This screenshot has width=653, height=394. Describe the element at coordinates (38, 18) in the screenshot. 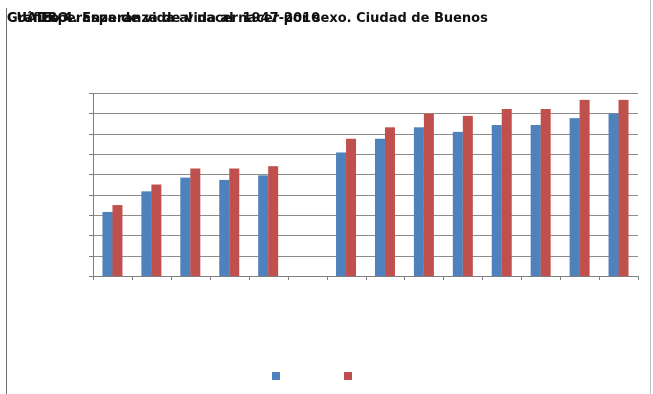

I see `chart-title-overlap-1: CUADRO` at that location.